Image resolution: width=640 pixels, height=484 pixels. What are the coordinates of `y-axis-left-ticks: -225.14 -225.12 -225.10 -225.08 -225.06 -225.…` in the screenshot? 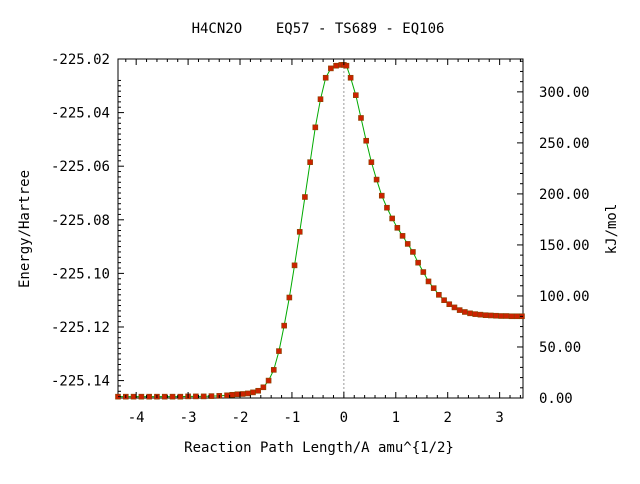 It's located at (87, 225).